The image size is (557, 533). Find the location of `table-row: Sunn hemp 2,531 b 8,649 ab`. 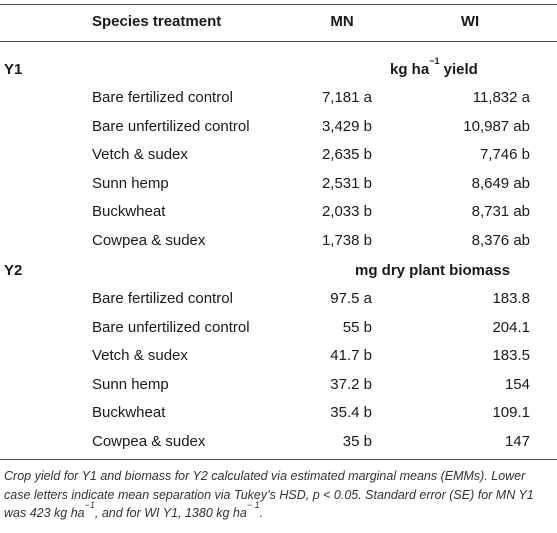

table-row: Sunn hemp 2,531 b 8,649 ab is located at coordinates (278, 184).